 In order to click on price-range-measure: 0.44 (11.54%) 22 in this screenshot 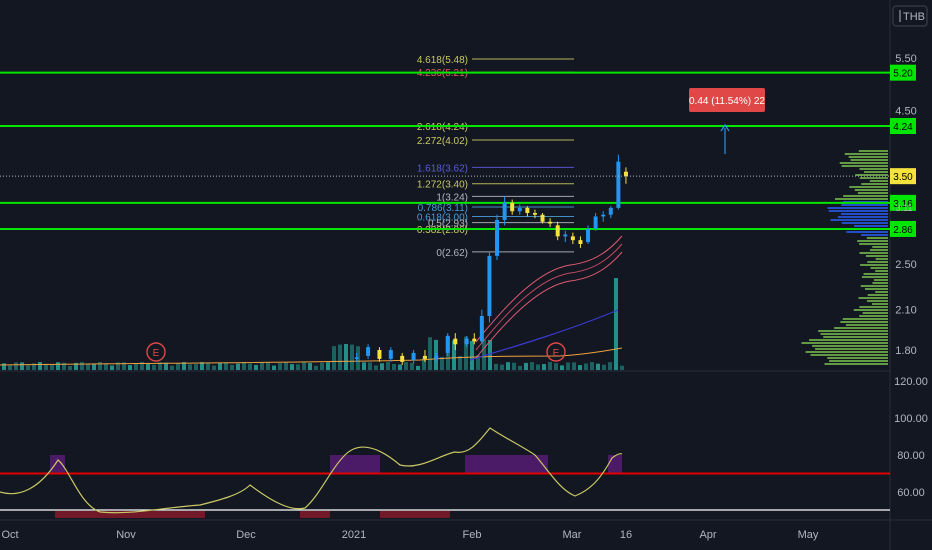, I will do `click(727, 121)`.